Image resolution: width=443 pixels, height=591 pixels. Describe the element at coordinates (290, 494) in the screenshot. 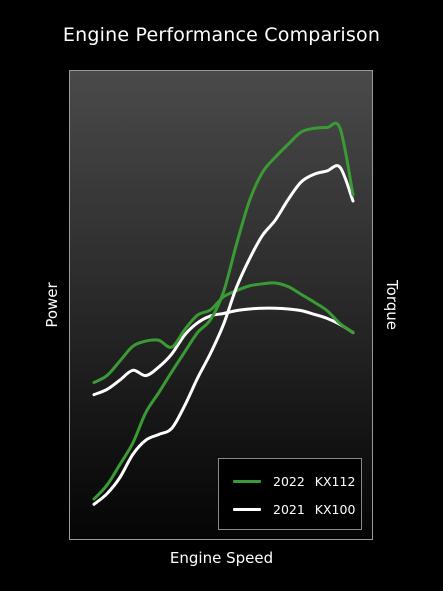

I see `legend: 2022 KX112 2021 KX100` at that location.